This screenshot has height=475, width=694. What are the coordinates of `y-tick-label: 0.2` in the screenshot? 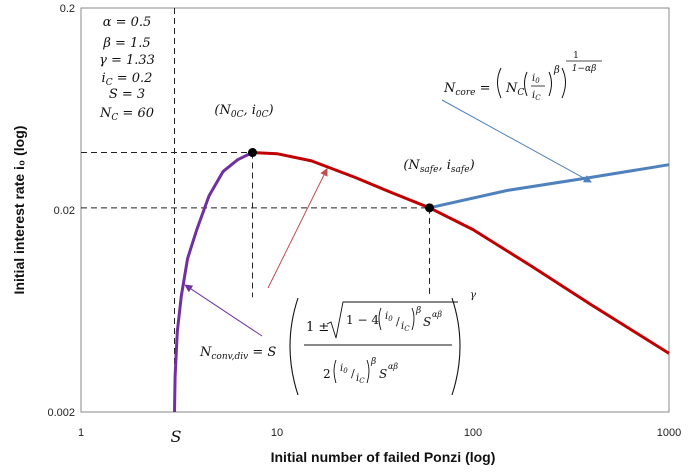 It's located at (67, 9).